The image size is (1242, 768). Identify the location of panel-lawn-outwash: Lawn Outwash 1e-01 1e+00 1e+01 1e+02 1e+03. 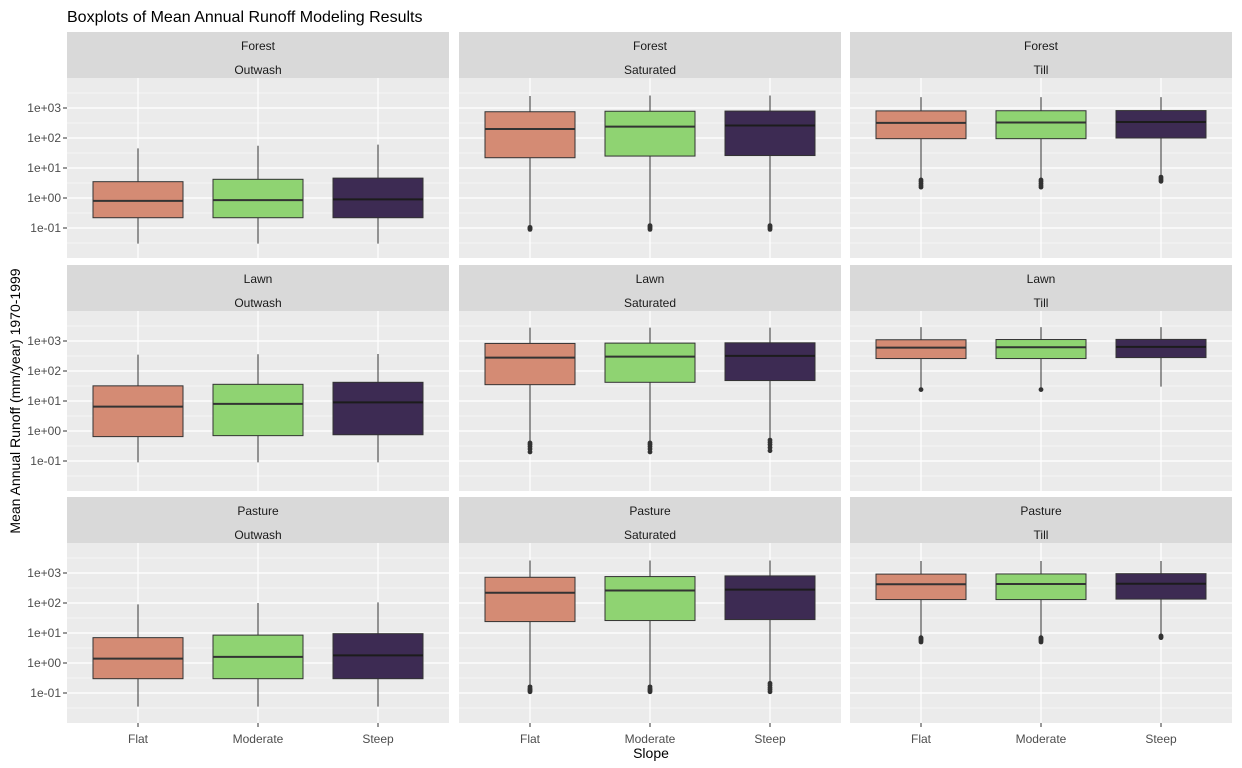
(238, 378).